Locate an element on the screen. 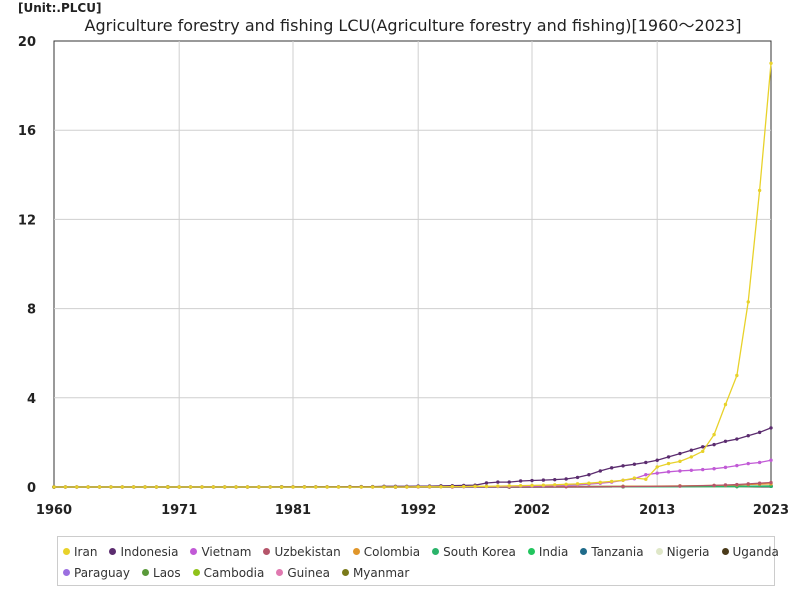  legend-item: Paraguay is located at coordinates (96, 573).